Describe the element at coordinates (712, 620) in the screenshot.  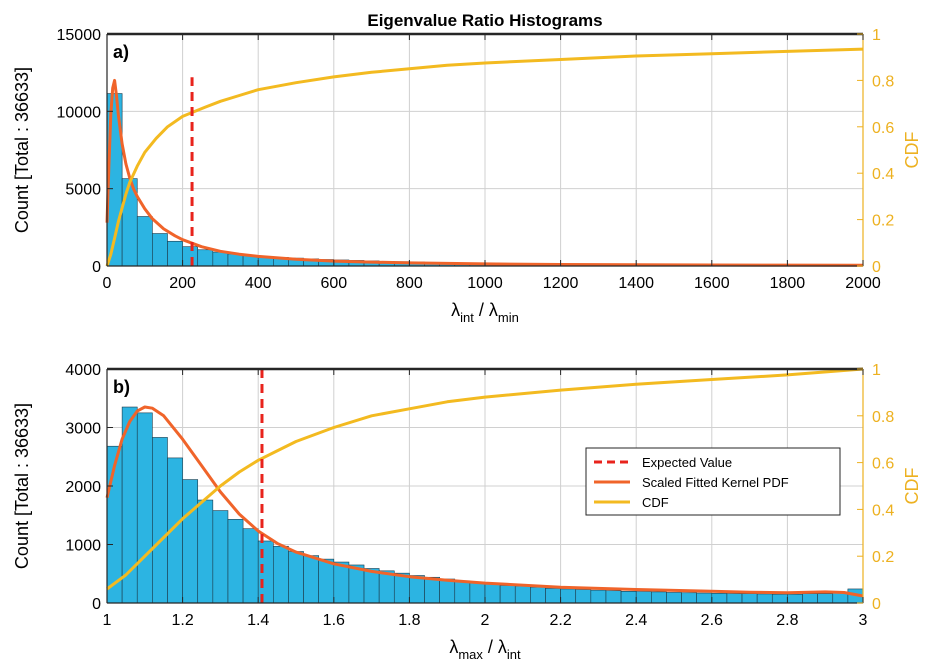
I see `x-tick-label: 2.6` at that location.